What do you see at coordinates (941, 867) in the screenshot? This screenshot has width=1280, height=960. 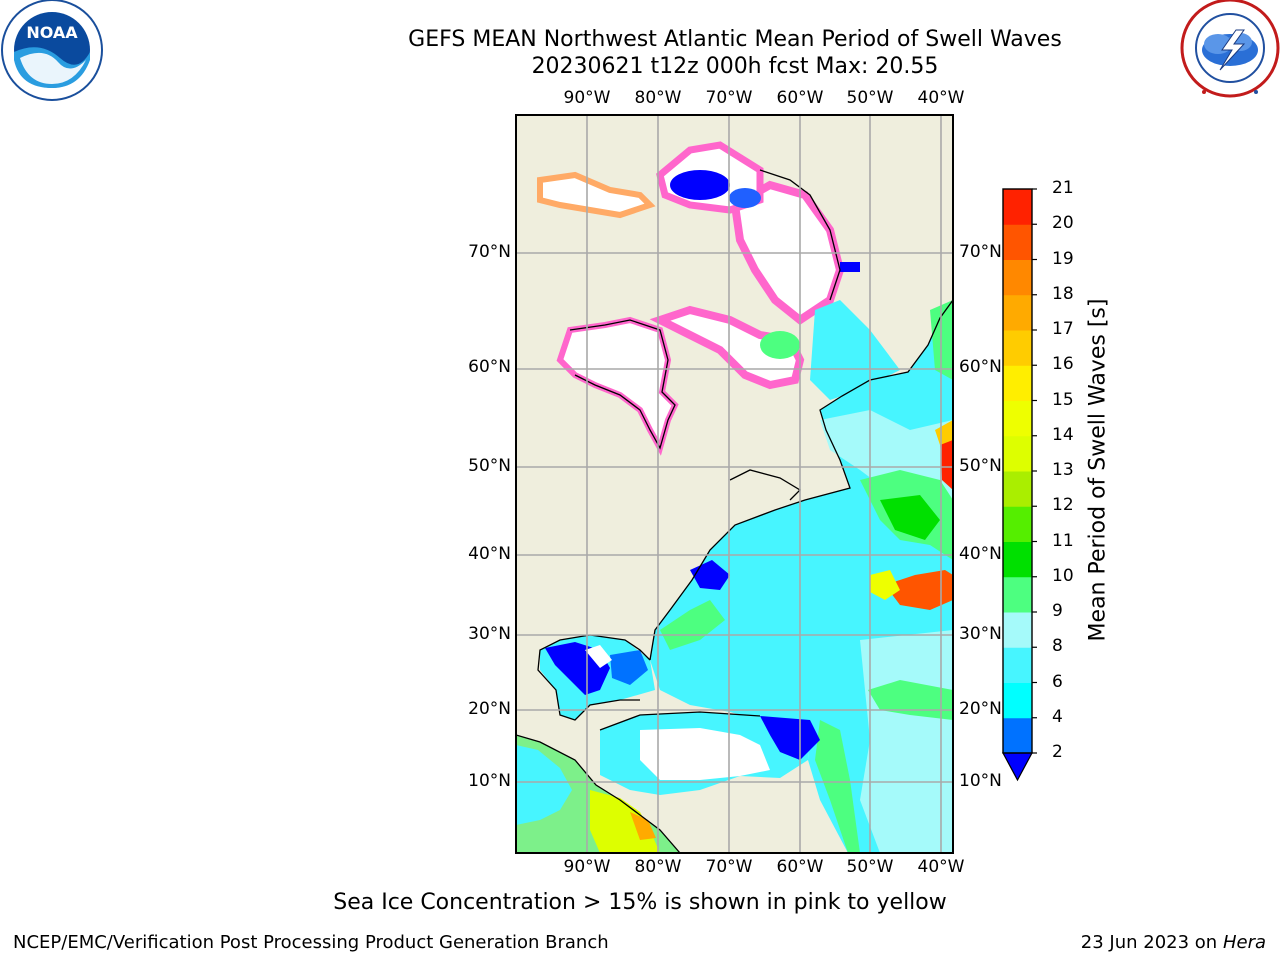 I see `lon-label-bottom-40w: 40°W` at bounding box center [941, 867].